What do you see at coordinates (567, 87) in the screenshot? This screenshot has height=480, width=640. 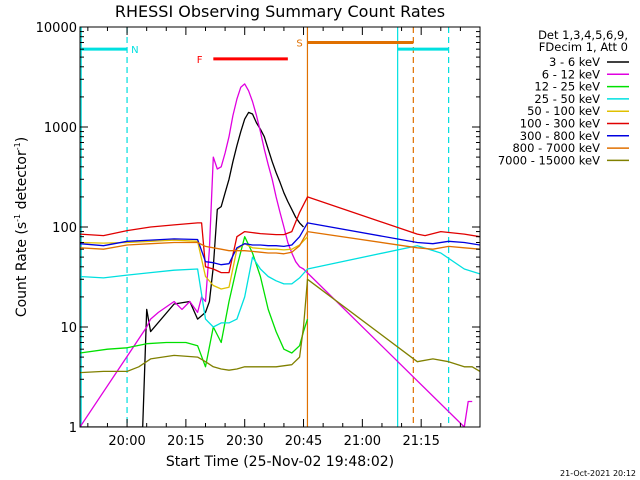 I see `legend-label-2: 12 - 25 keV` at bounding box center [567, 87].